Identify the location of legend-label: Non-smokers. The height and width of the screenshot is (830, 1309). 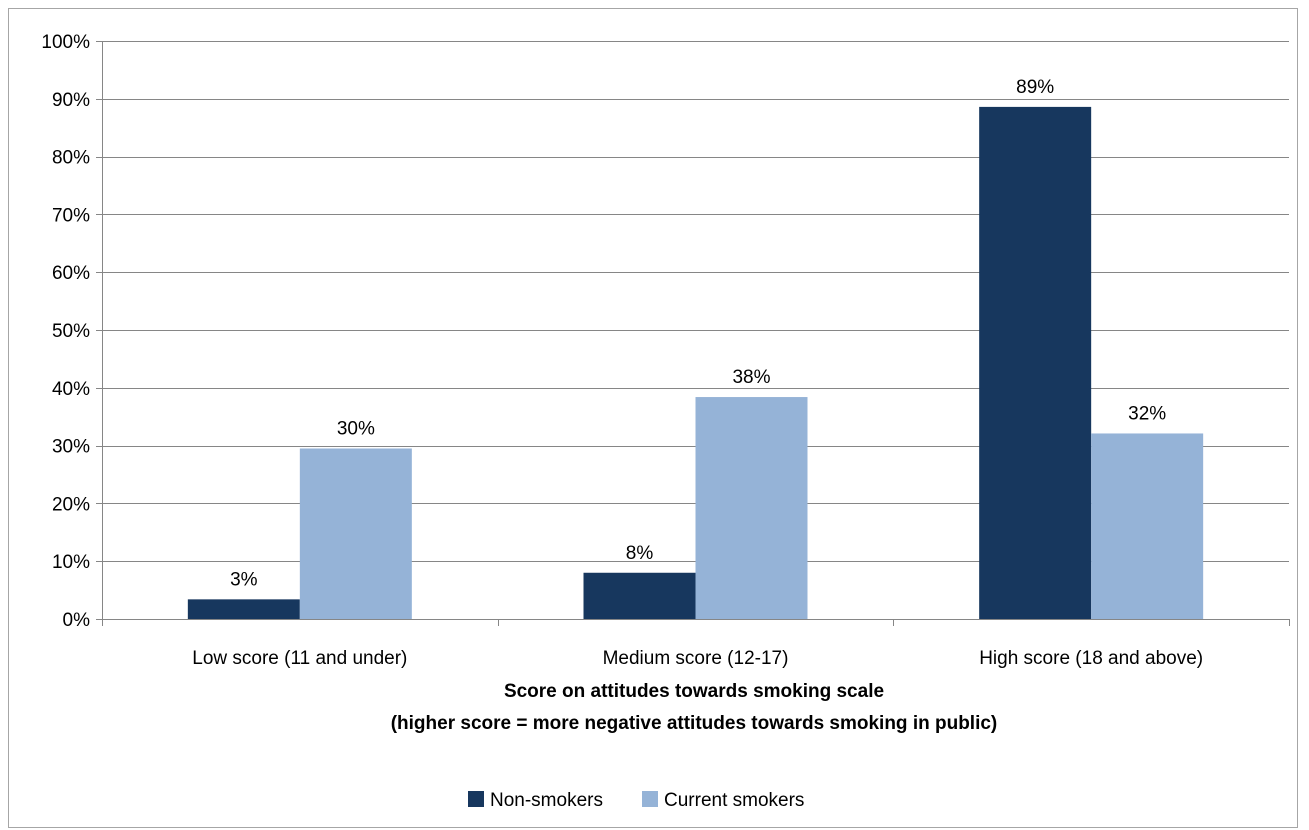
(546, 800).